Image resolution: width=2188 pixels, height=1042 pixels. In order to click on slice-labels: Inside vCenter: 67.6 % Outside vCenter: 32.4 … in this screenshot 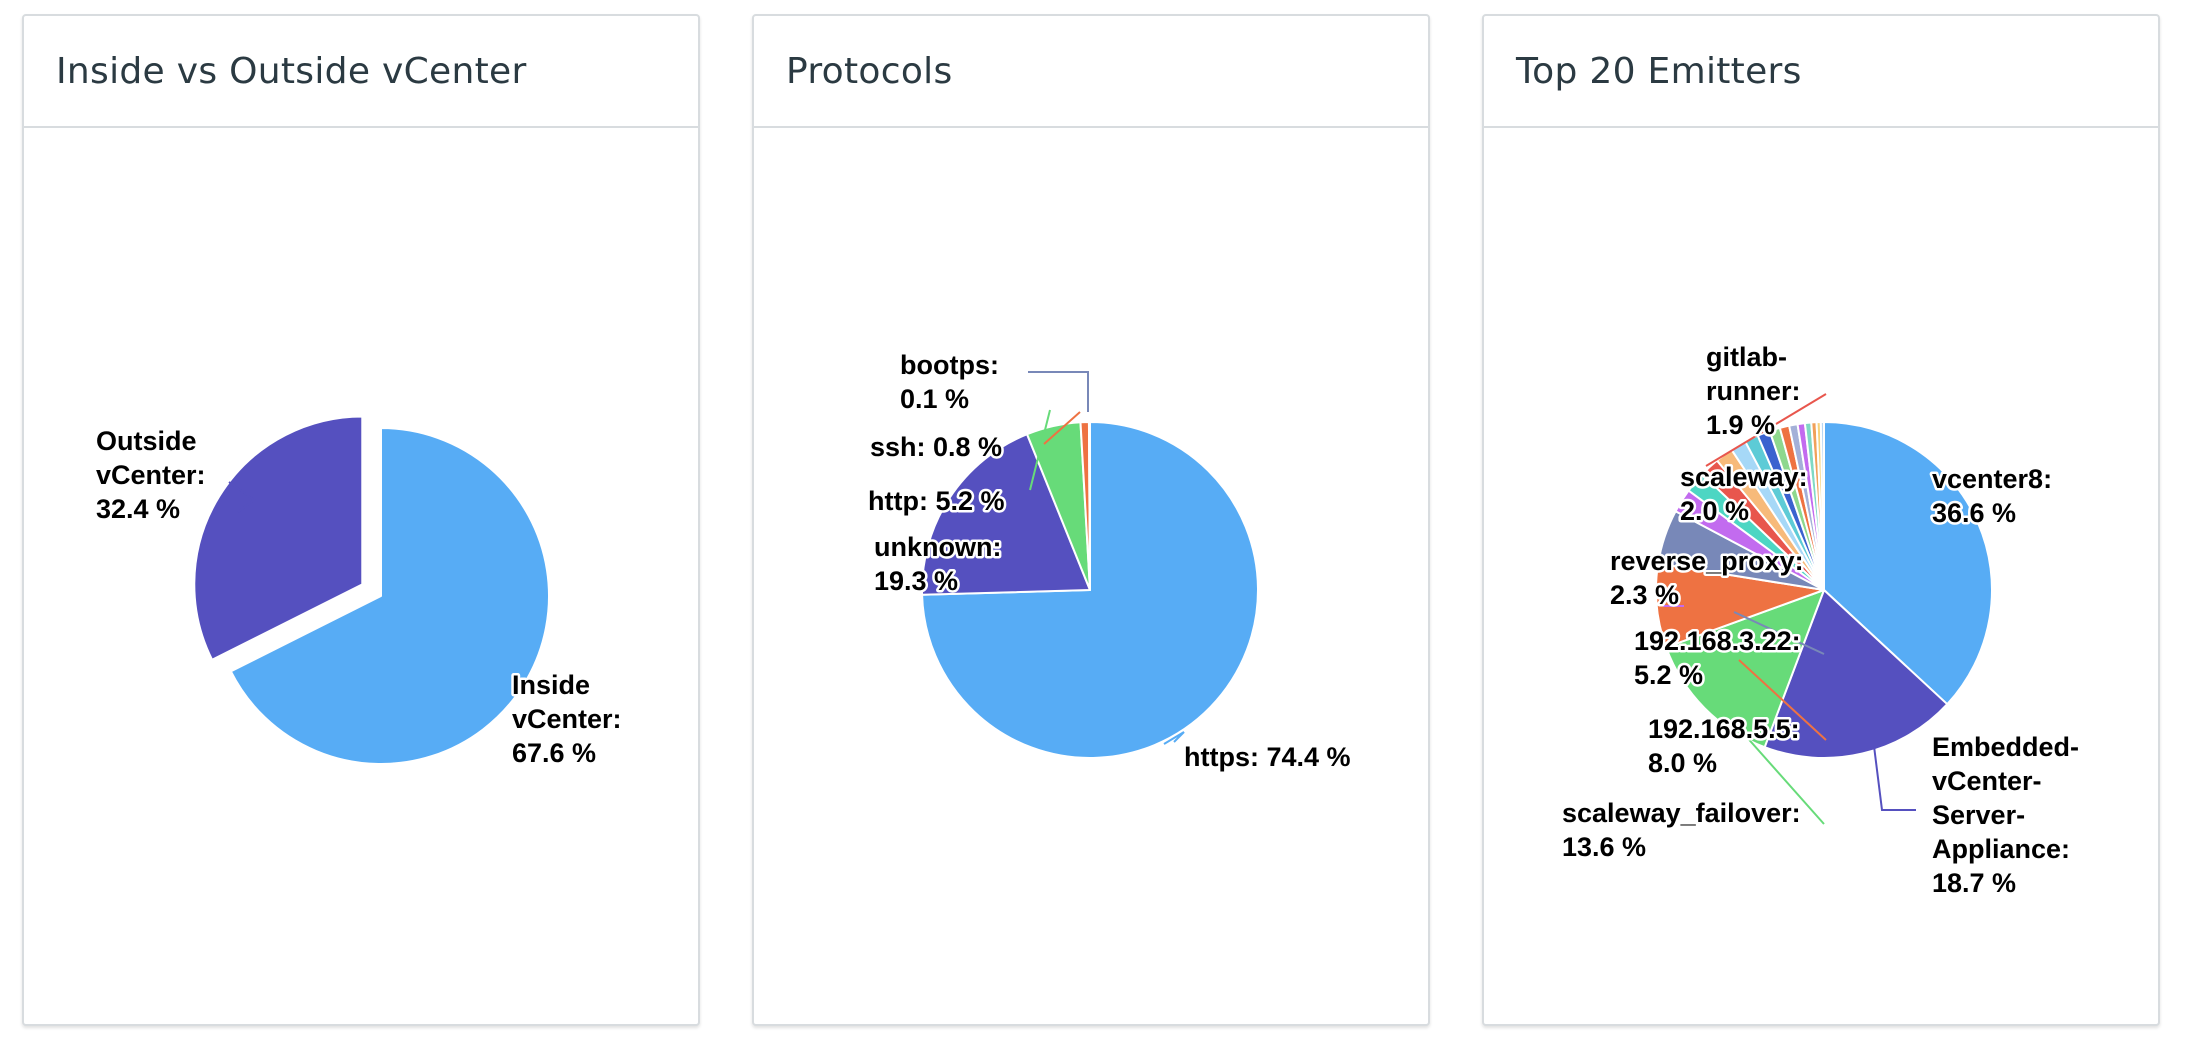, I will do `click(359, 597)`.